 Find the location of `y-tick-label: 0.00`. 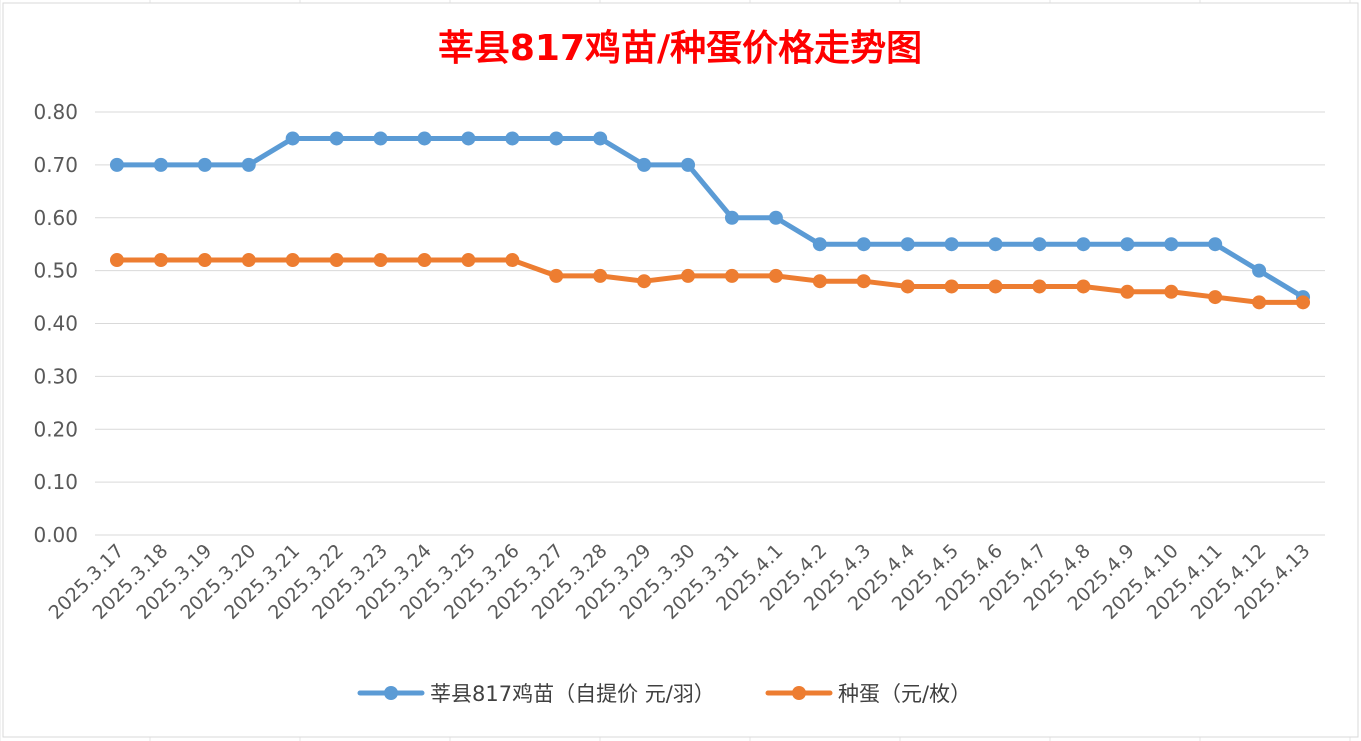

y-tick-label: 0.00 is located at coordinates (55, 535).